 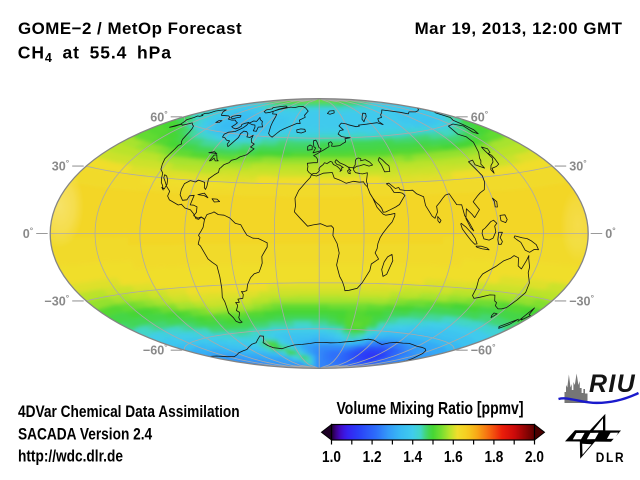 What do you see at coordinates (611, 457) in the screenshot?
I see `svg-text: DLR` at bounding box center [611, 457].